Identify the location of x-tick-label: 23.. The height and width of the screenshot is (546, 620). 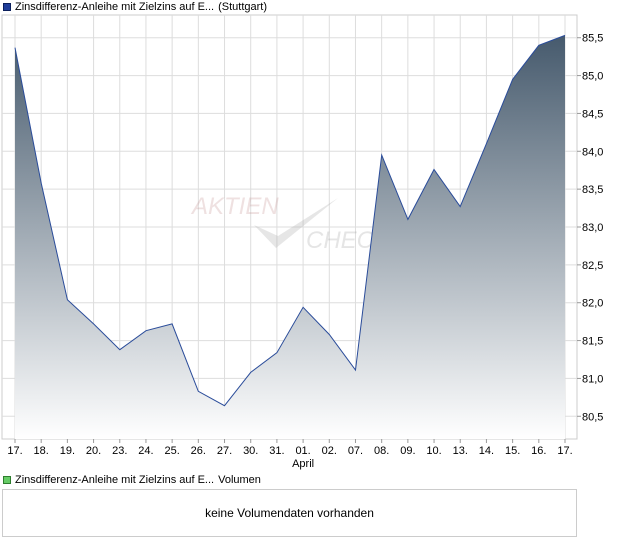
(119, 451).